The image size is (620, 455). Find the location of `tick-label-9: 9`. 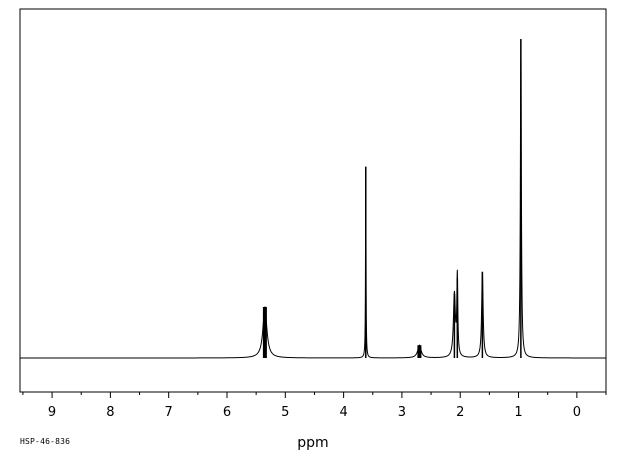

tick-label-9: 9 is located at coordinates (52, 412).